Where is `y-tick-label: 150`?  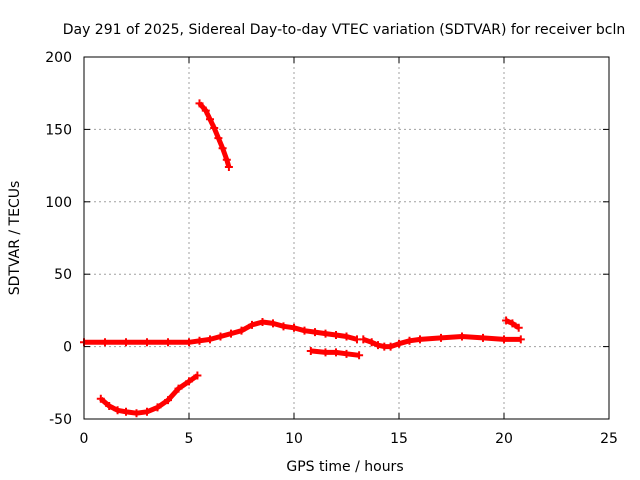 y-tick-label: 150 is located at coordinates (58, 130).